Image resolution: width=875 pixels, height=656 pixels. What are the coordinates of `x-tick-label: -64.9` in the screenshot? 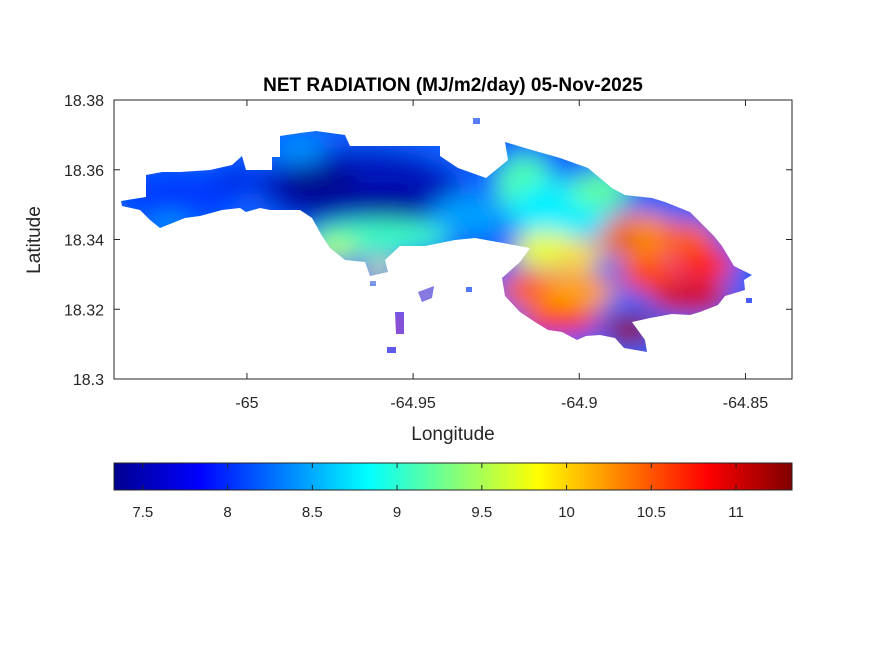 It's located at (579, 403).